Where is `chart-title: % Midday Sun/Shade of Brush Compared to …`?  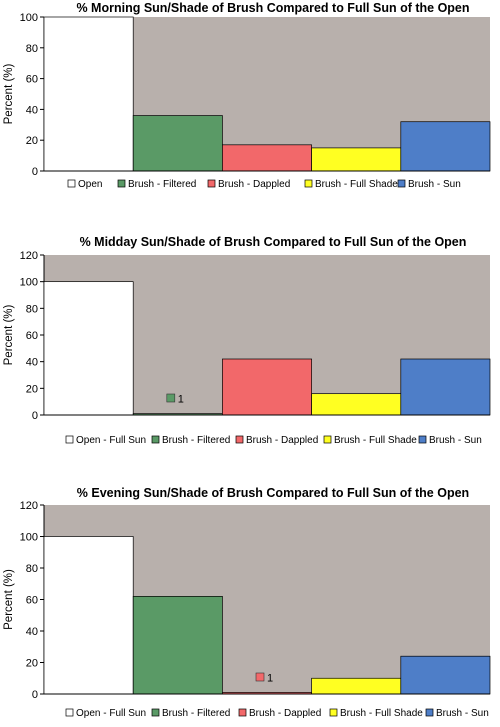
chart-title: % Midday Sun/Shade of Brush Compared to … is located at coordinates (273, 242).